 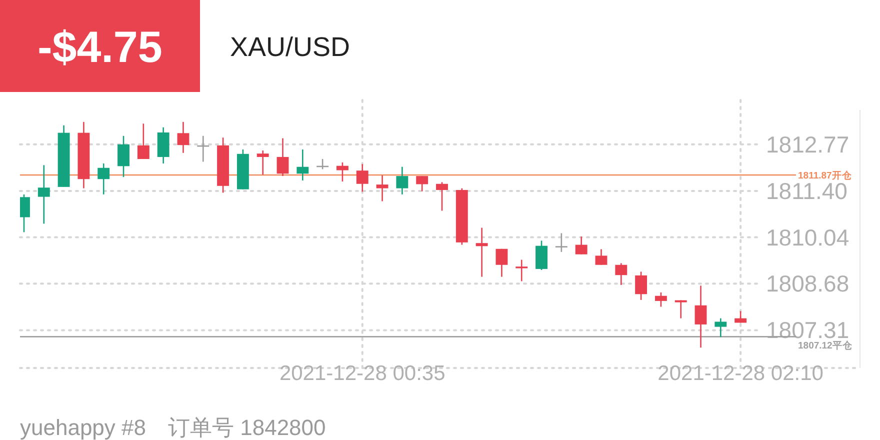 What do you see at coordinates (741, 373) in the screenshot?
I see `x-tick-label: 2021-12-28 02:10` at bounding box center [741, 373].